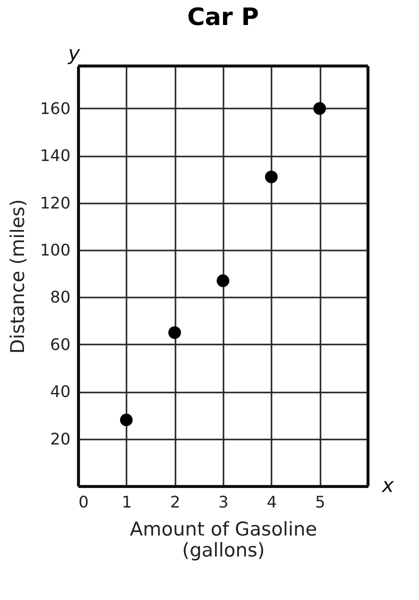 The image size is (419, 600). I want to click on y-tick-label: 60, so click(60, 344).